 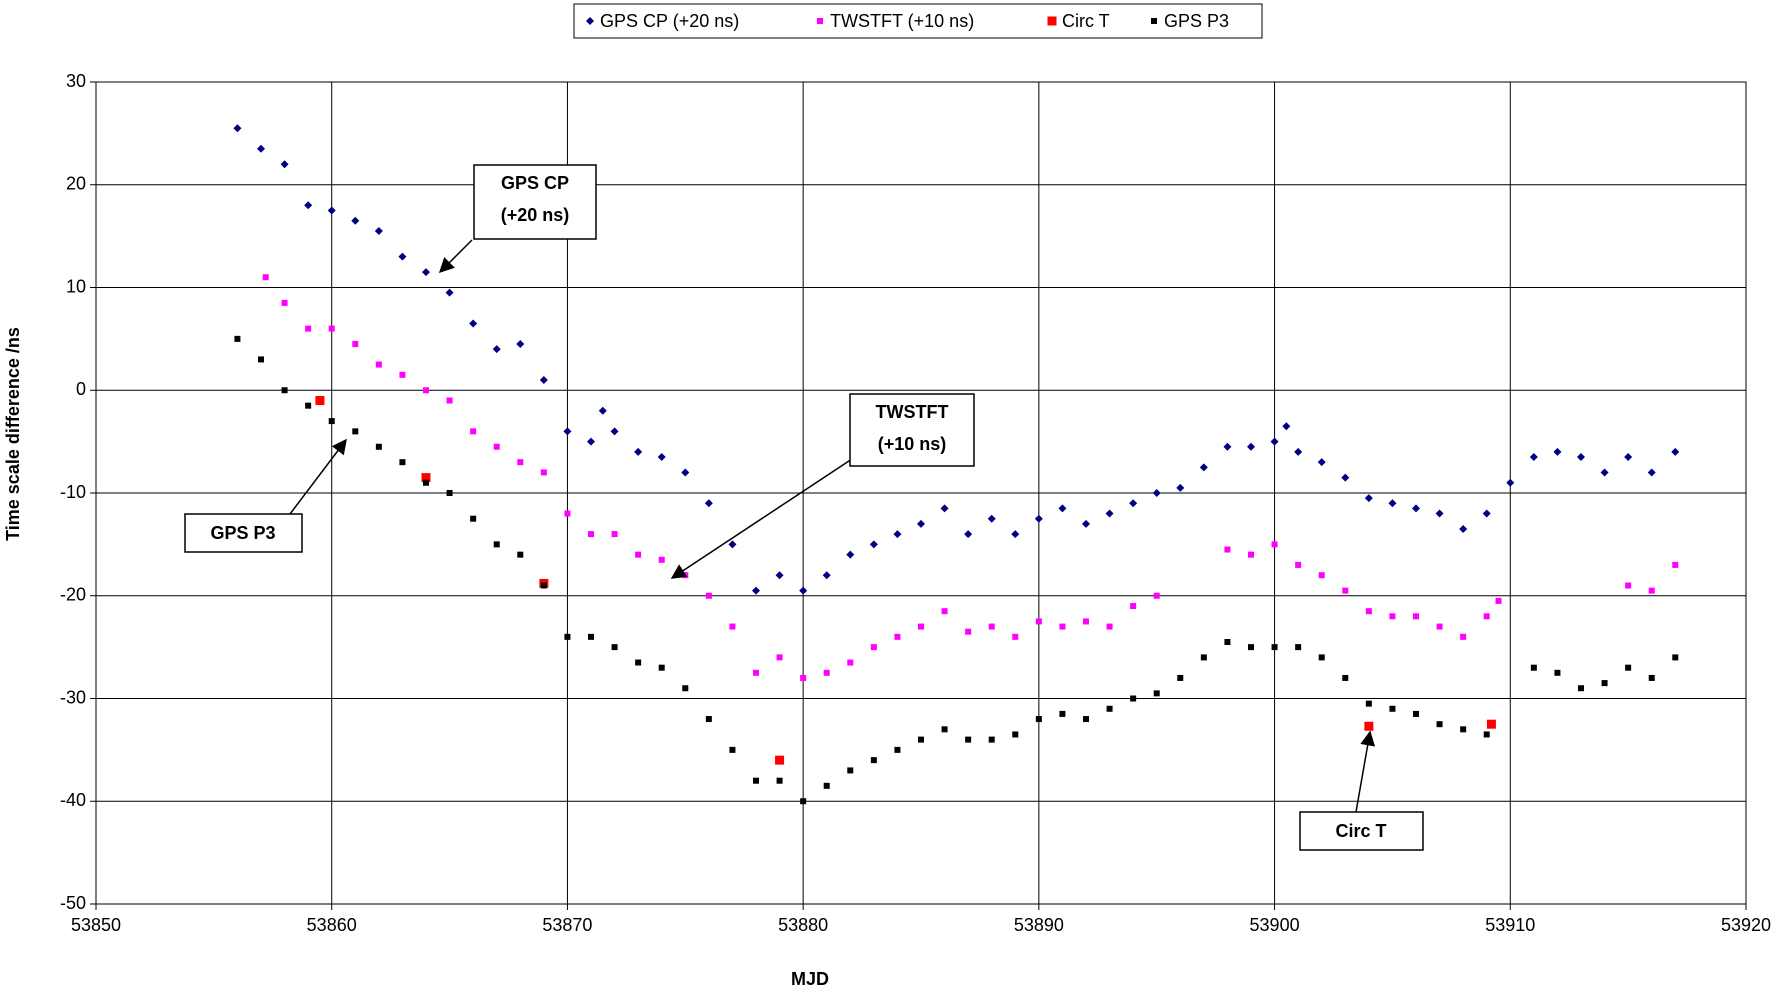 What do you see at coordinates (73, 800) in the screenshot?
I see `y-tick-label: -40` at bounding box center [73, 800].